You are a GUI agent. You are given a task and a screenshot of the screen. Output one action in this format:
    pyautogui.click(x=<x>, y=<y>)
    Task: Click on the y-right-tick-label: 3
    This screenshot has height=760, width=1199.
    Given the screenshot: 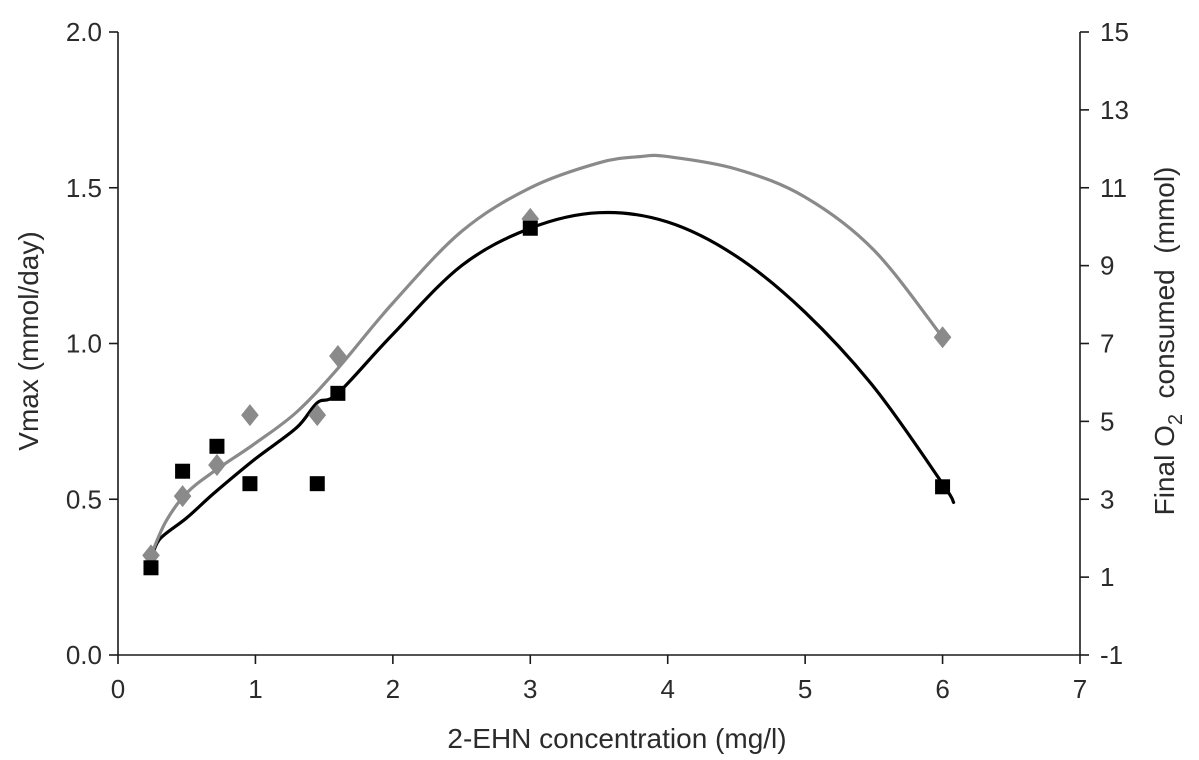 What is the action you would take?
    pyautogui.click(x=1107, y=499)
    